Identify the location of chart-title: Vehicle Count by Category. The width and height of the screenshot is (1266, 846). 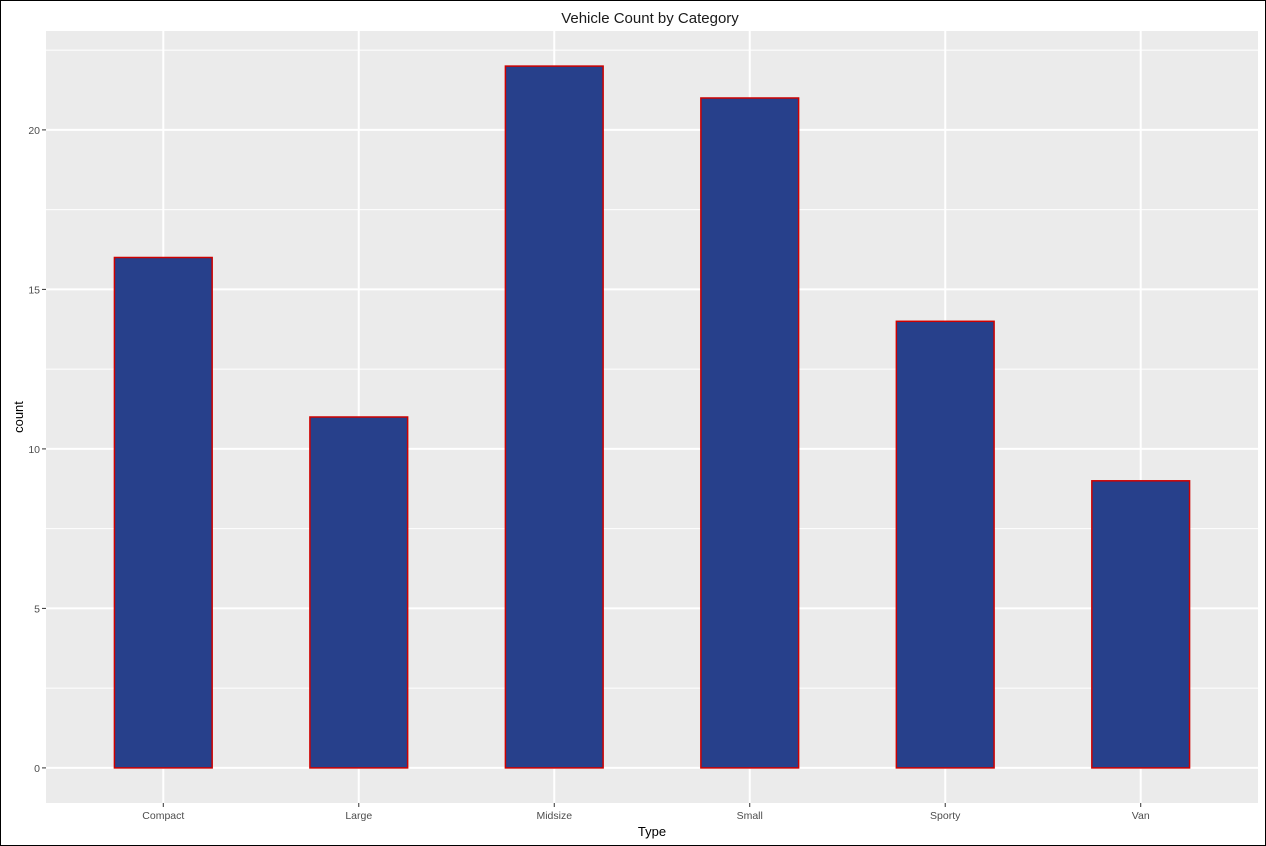
(650, 18).